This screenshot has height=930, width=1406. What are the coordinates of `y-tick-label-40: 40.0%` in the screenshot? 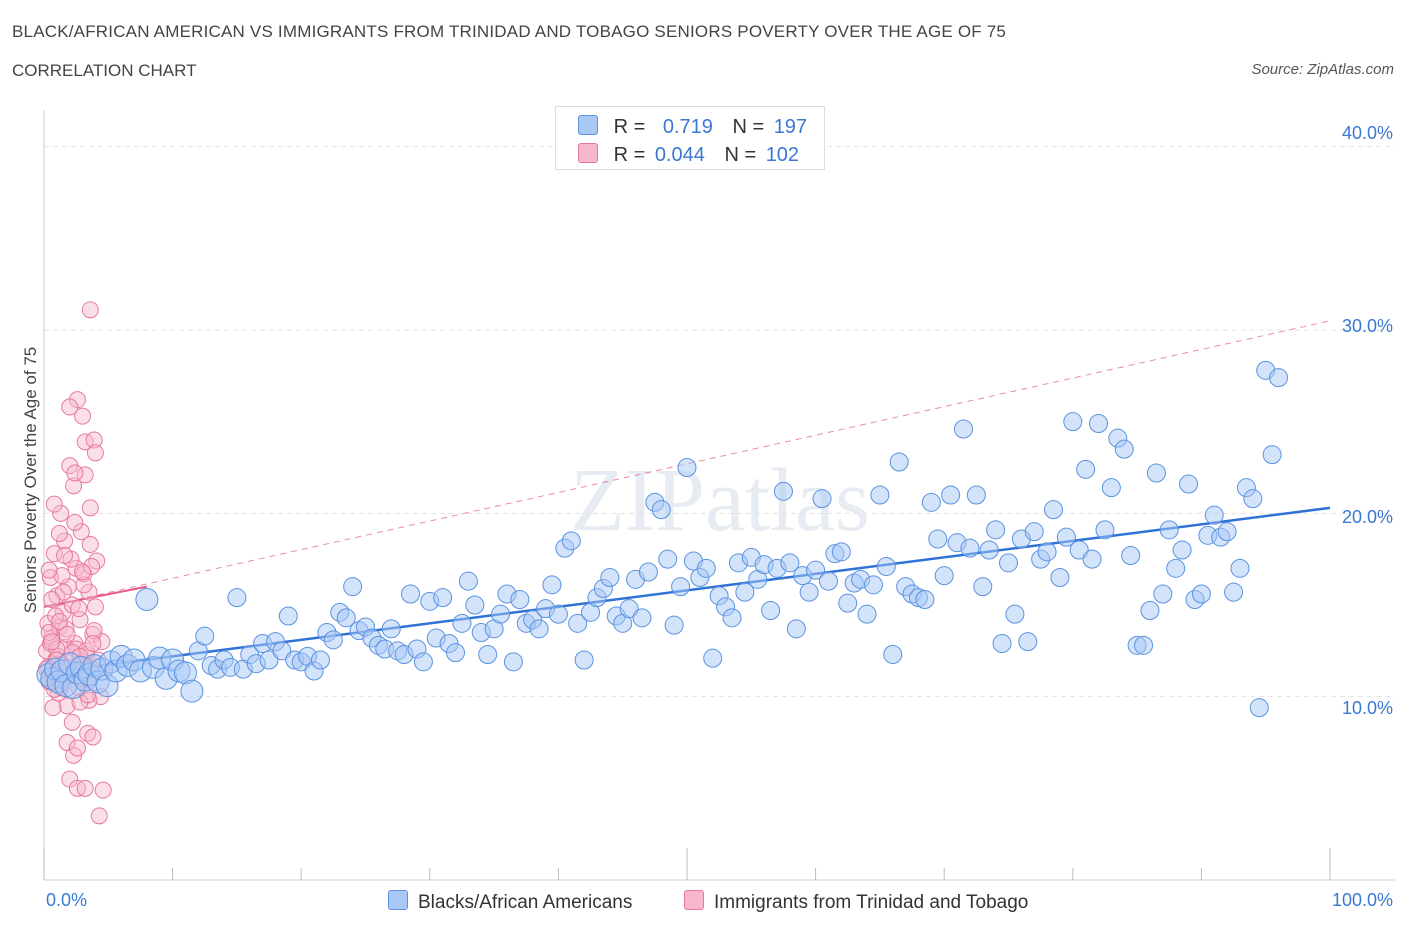 It's located at (1367, 133).